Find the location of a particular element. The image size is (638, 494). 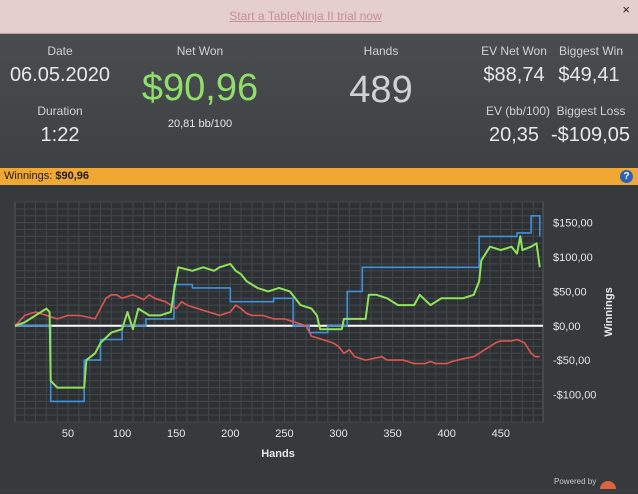

ev-bb-label: EV (bb/100) is located at coordinates (518, 111).